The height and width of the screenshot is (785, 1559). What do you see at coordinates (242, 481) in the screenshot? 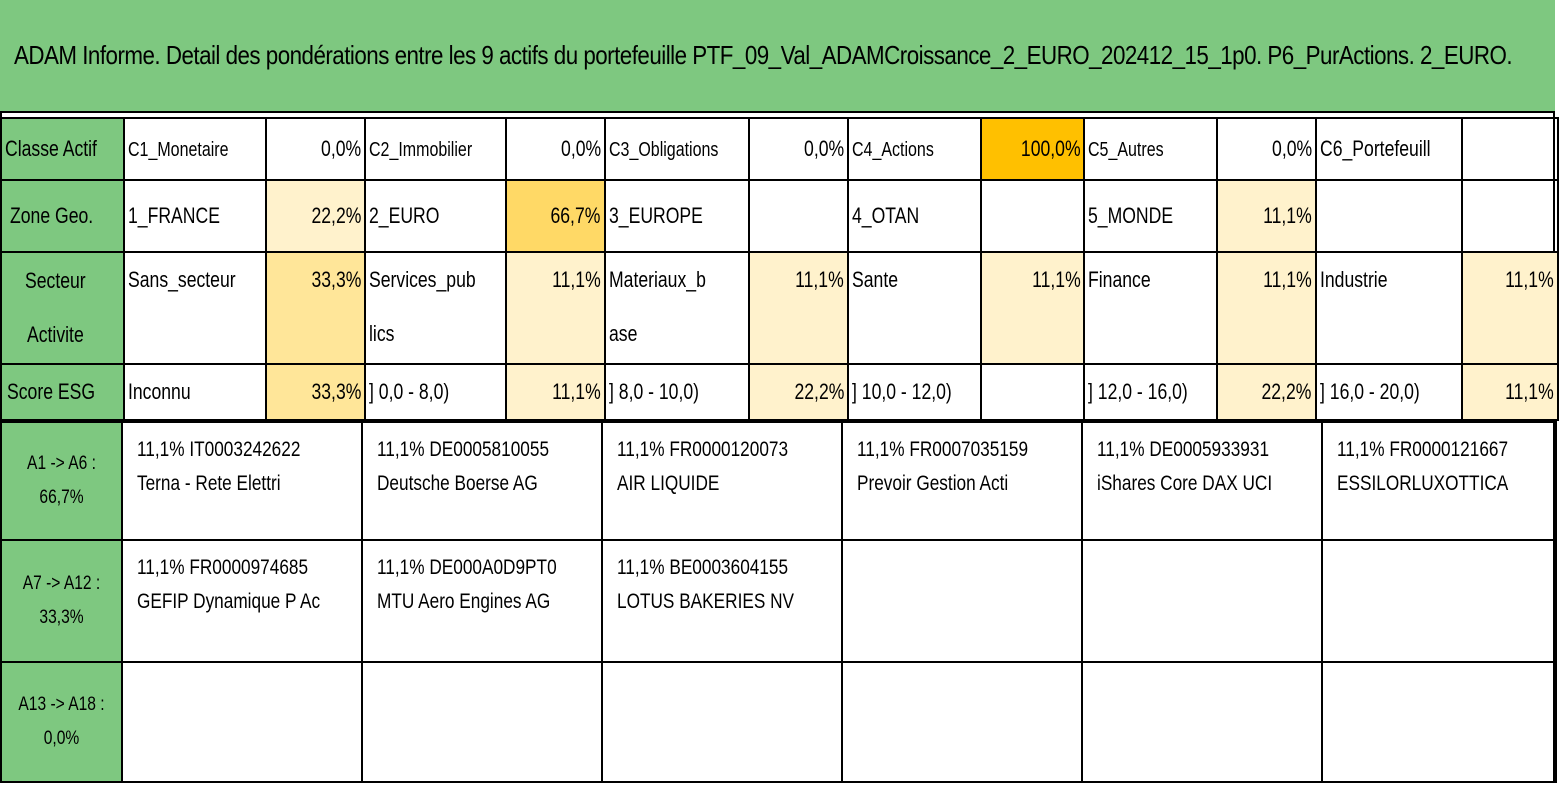
I see `asset-cell: 11,1% IT0003242622 Terna - Rete Elettri` at bounding box center [242, 481].